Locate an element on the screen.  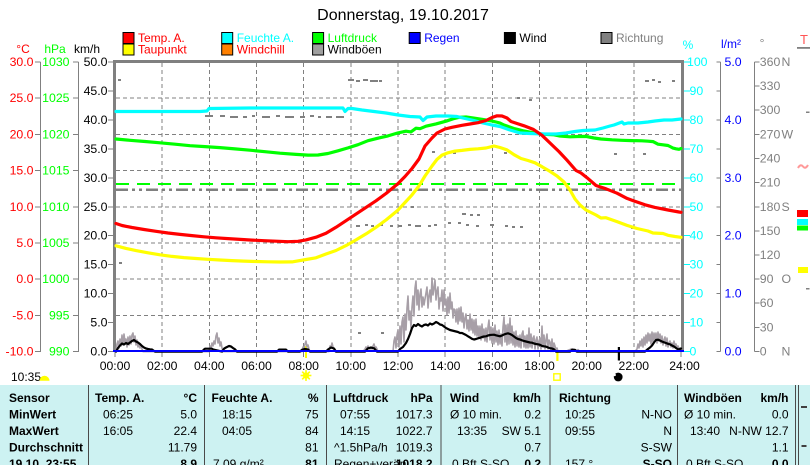
svg-text: 100 is located at coordinates (697, 62).